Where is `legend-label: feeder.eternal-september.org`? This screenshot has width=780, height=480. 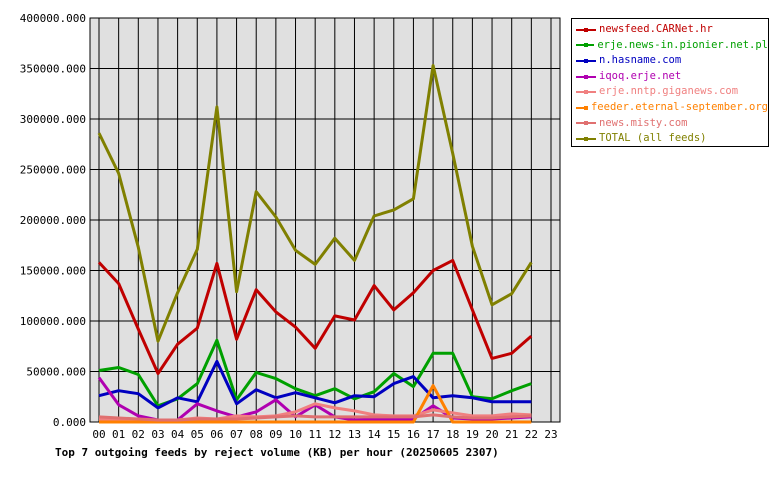 legend-label: feeder.eternal-september.org is located at coordinates (679, 106).